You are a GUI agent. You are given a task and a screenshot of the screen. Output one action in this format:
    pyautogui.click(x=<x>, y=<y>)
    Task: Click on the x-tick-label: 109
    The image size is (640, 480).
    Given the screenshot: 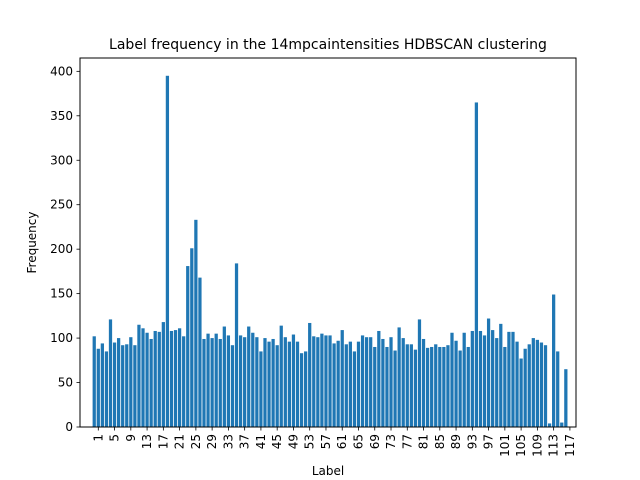 What is the action you would take?
    pyautogui.click(x=537, y=445)
    